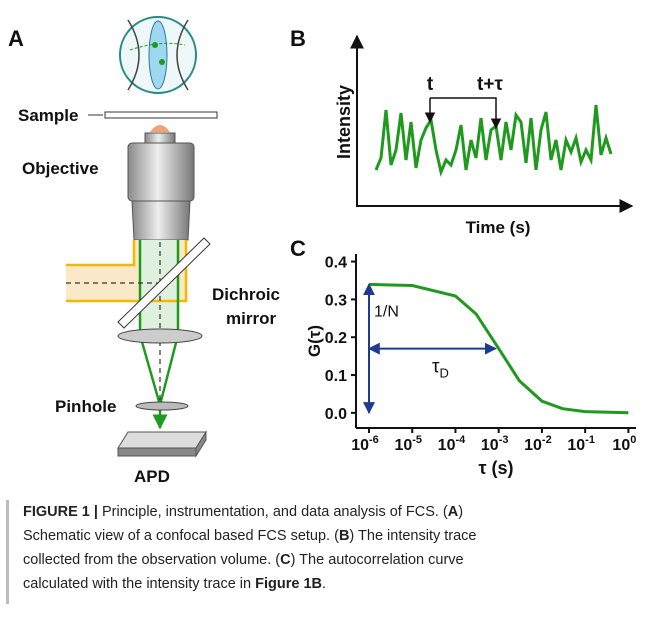  Describe the element at coordinates (161, 115) in the screenshot. I see `slide` at that location.